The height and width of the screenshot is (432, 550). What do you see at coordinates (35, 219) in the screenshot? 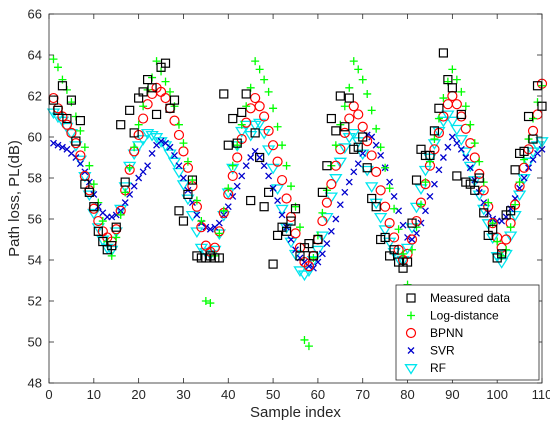
I see `y-tick-label: 56` at bounding box center [35, 219].